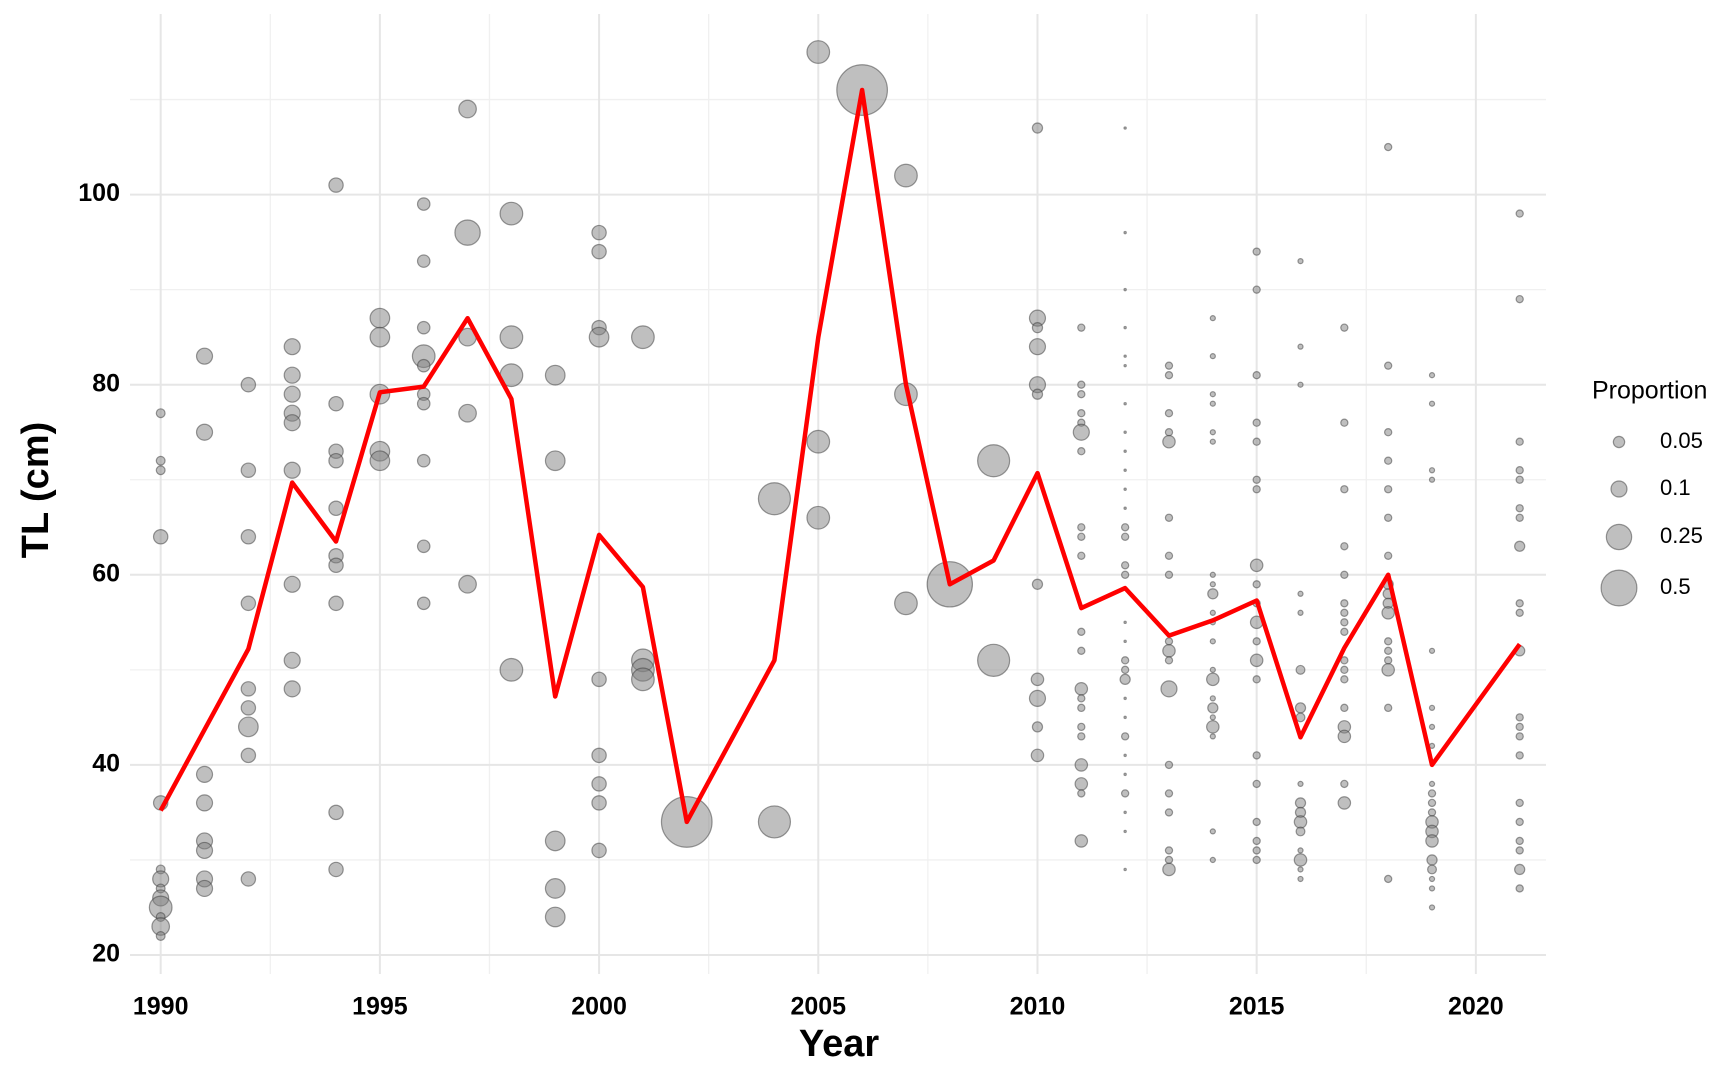 The width and height of the screenshot is (1733, 1067). Describe the element at coordinates (106, 764) in the screenshot. I see `y-tick-label: 40` at that location.